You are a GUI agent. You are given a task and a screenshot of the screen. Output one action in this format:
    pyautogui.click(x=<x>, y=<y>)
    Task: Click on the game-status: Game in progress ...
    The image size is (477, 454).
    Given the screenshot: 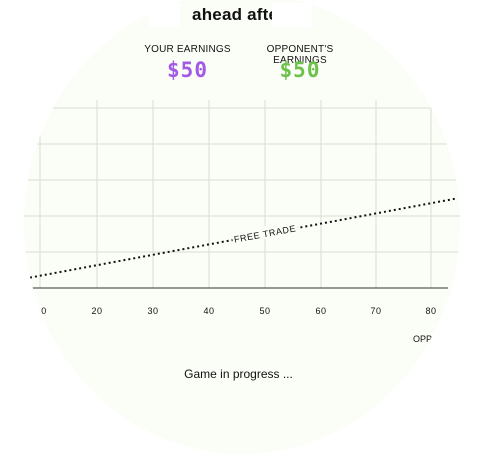 What is the action you would take?
    pyautogui.click(x=238, y=374)
    